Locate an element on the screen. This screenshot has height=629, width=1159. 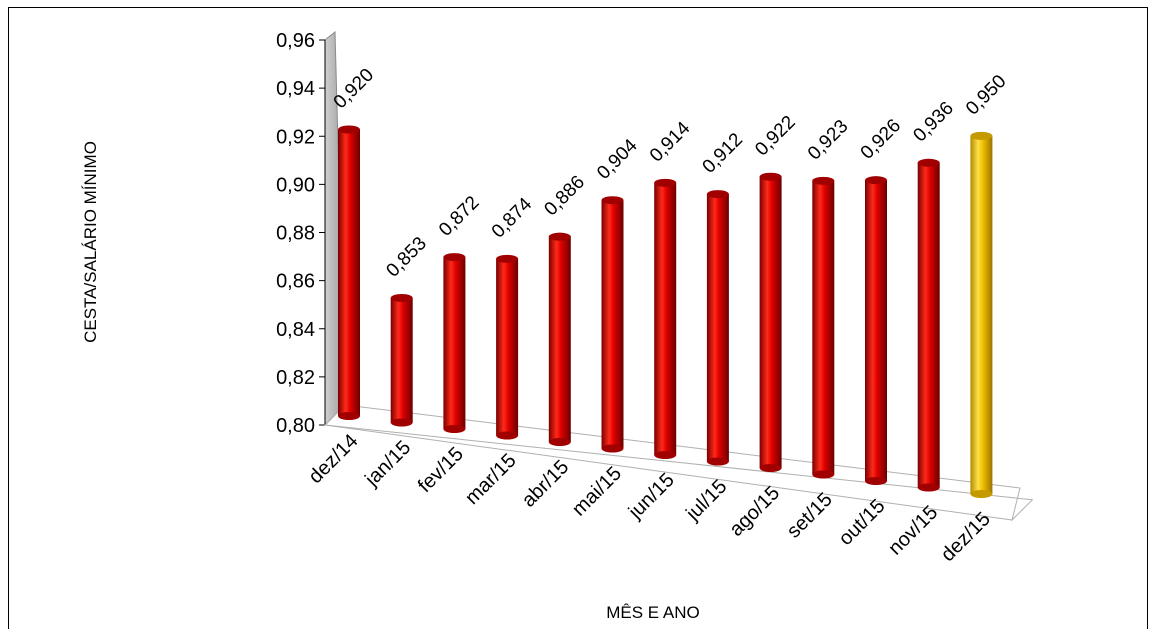
data-label: 0,950 is located at coordinates (986, 95).